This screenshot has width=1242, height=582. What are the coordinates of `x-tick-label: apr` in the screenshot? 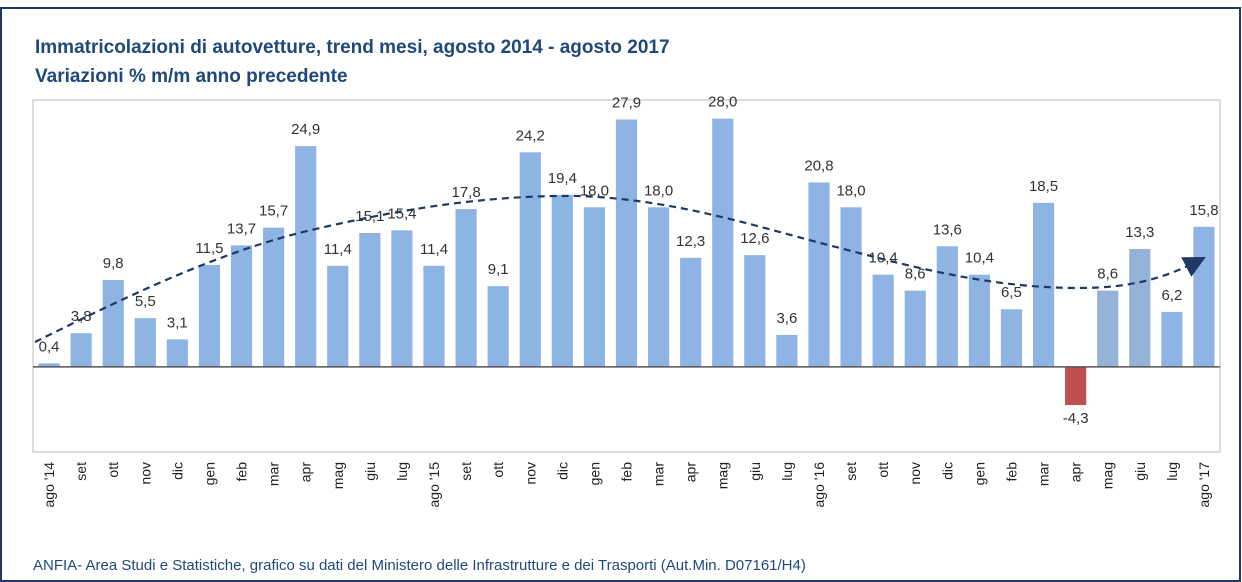 It's located at (1076, 472).